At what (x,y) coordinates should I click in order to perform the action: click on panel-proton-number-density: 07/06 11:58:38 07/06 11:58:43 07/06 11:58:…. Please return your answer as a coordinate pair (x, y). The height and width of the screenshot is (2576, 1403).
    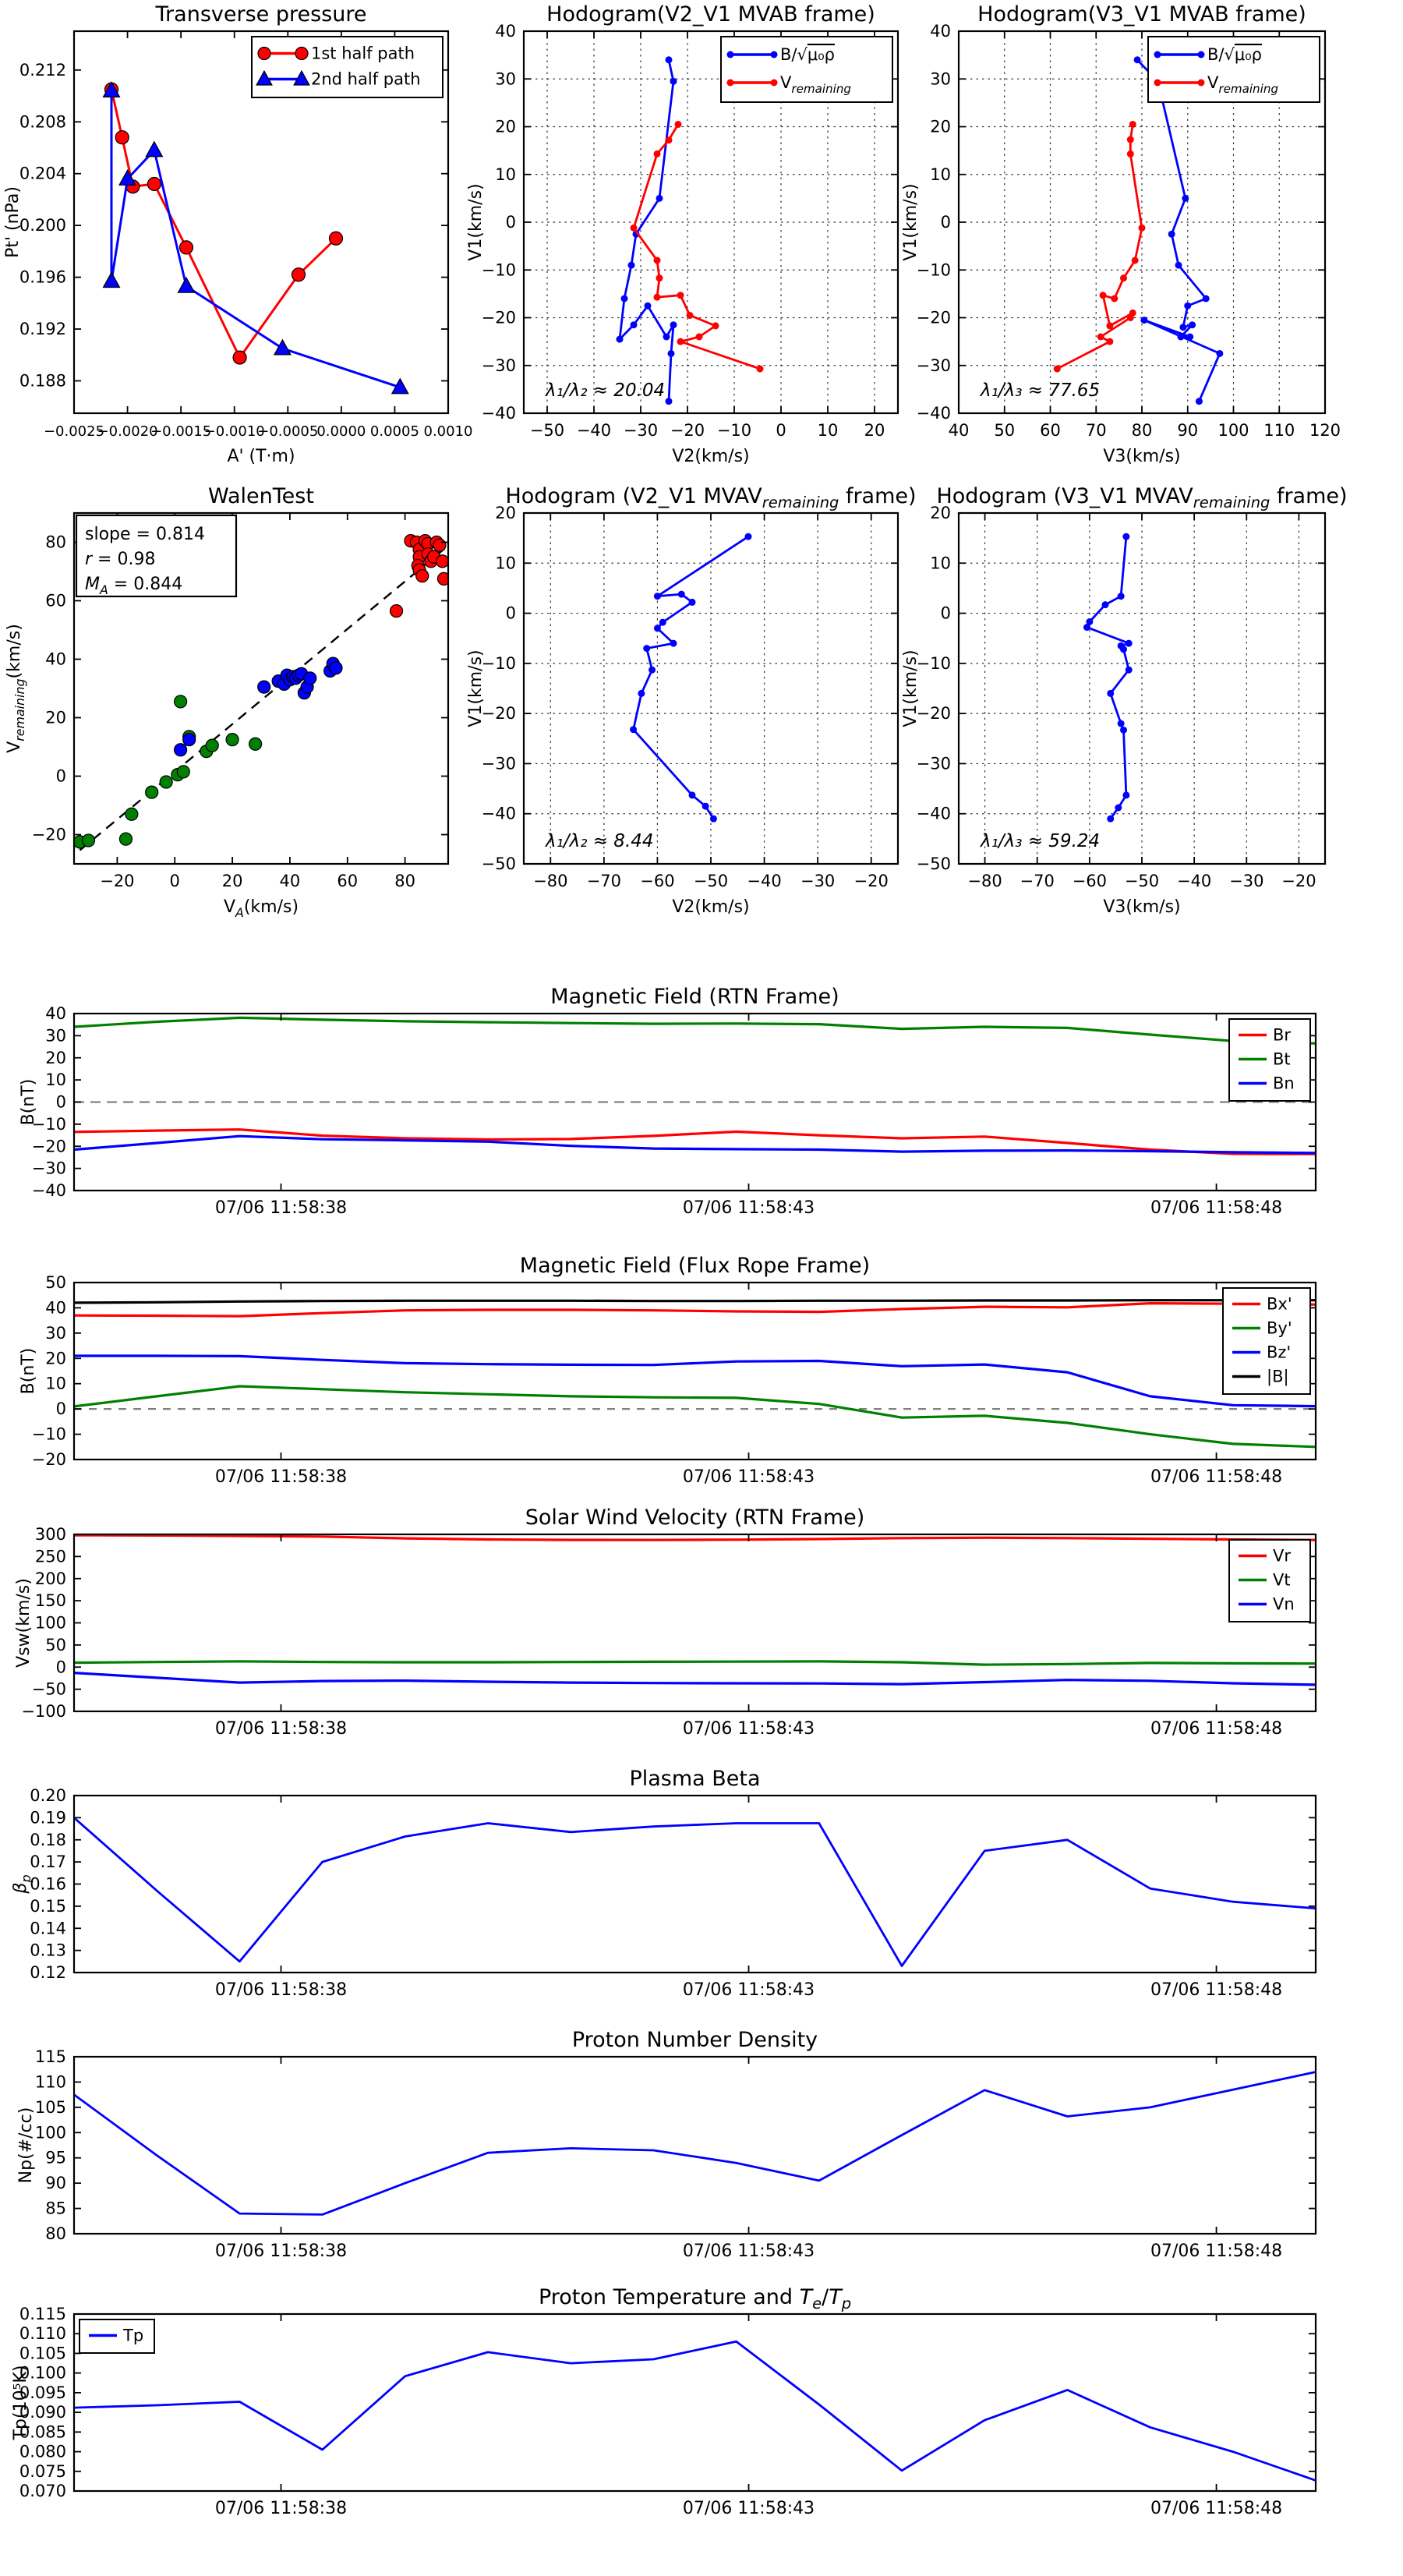
    Looking at the image, I should click on (666, 2144).